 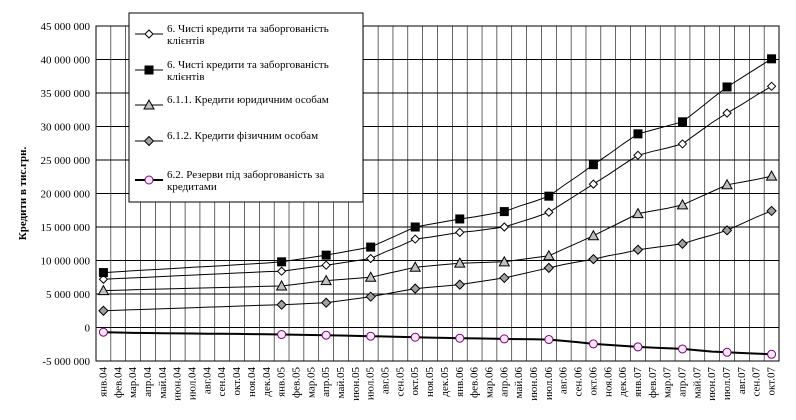 What do you see at coordinates (103, 382) in the screenshot?
I see `x-tick-label: янв.04` at bounding box center [103, 382].